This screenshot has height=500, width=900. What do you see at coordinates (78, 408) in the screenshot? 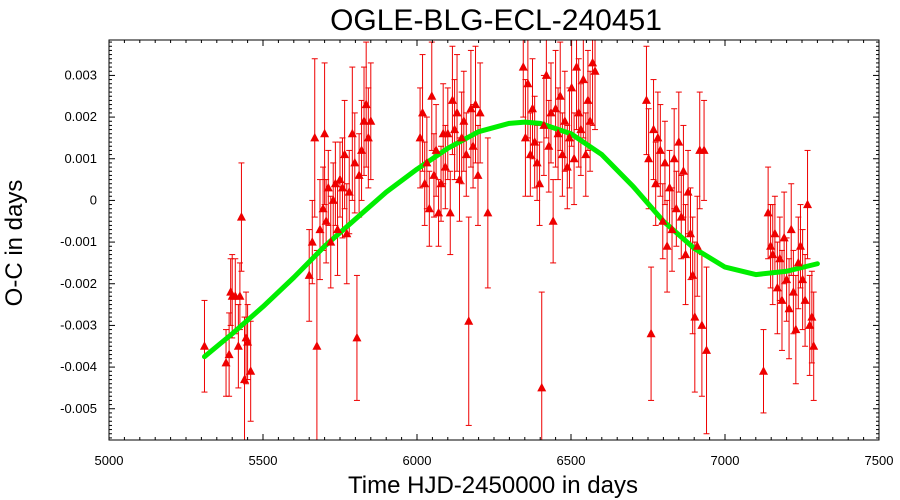
I see `y-tick-label: -0.005` at bounding box center [78, 408].